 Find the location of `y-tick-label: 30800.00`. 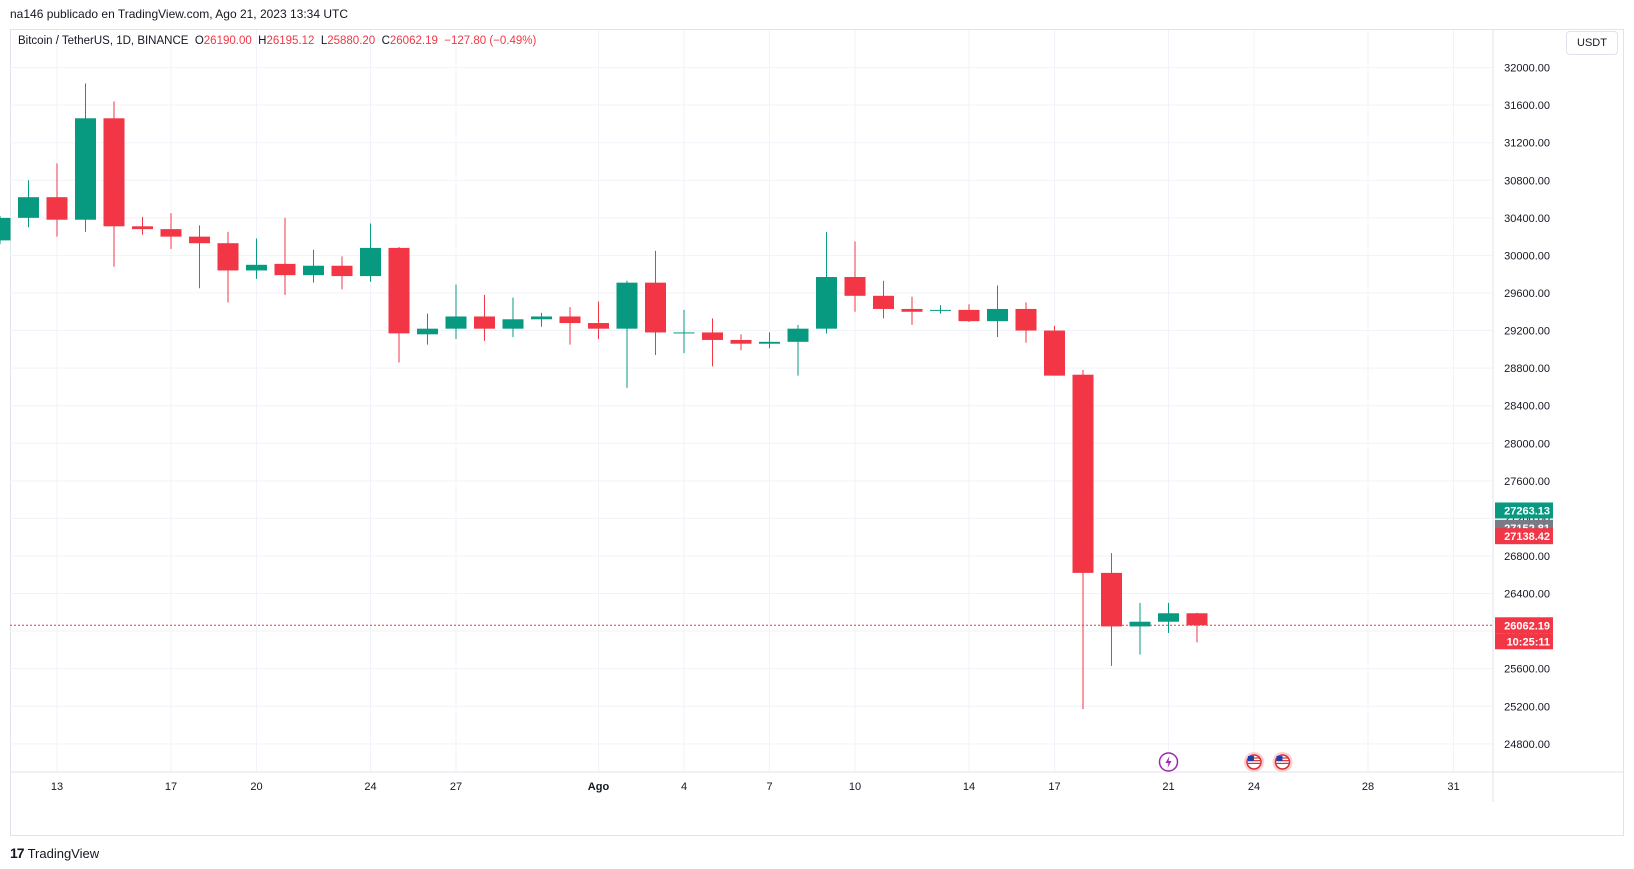

y-tick-label: 30800.00 is located at coordinates (1527, 181).